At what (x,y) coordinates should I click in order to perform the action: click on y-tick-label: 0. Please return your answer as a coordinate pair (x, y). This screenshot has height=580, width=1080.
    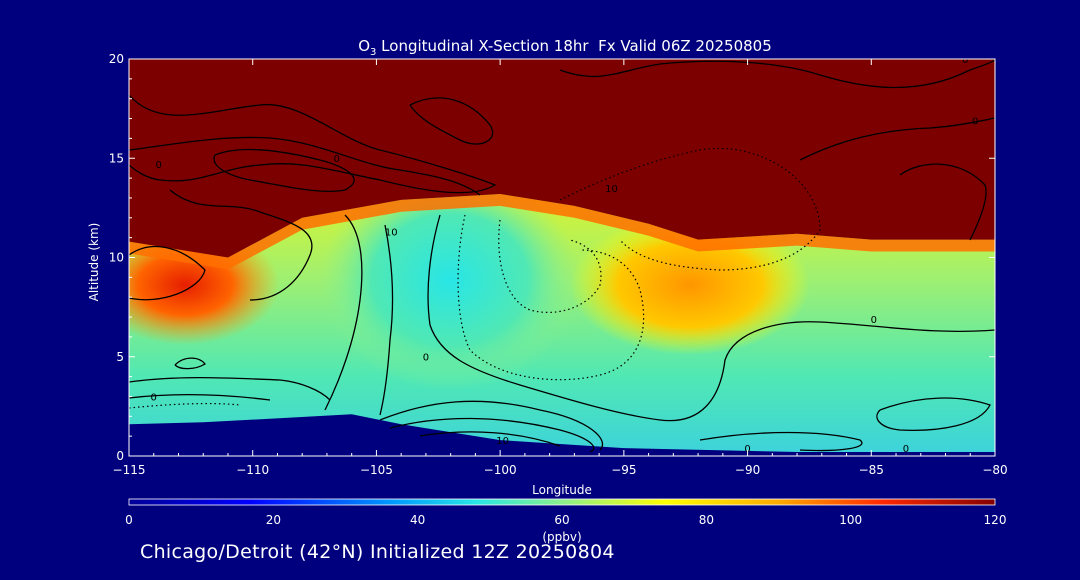
    Looking at the image, I should click on (120, 456).